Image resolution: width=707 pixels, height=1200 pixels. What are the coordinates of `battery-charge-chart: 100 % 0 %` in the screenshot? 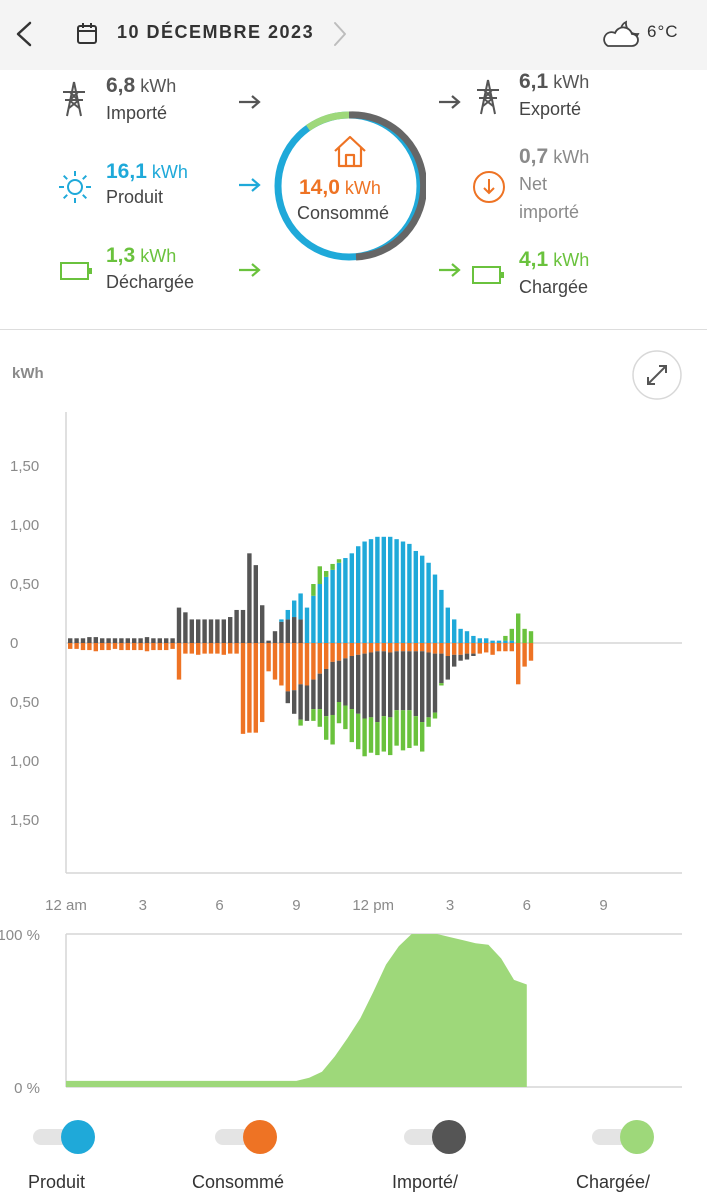 It's located at (341, 1012).